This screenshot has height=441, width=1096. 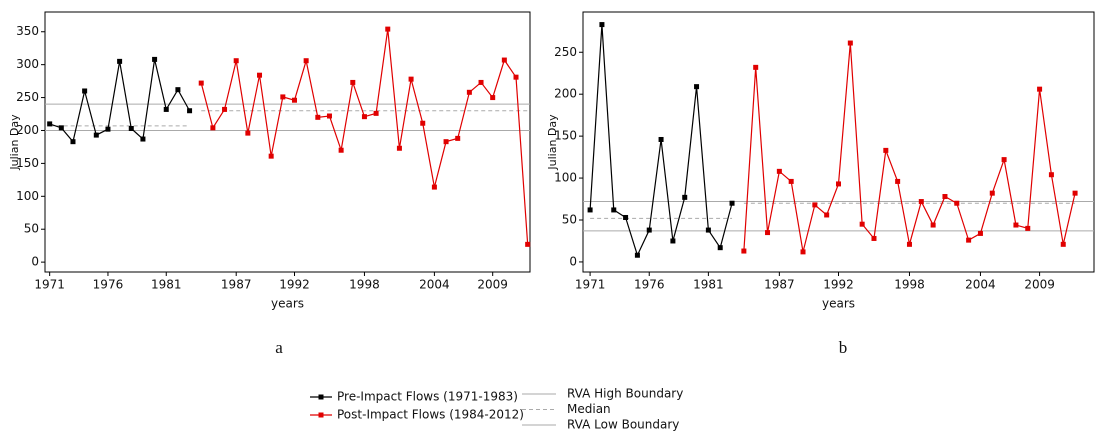 What do you see at coordinates (623, 425) in the screenshot?
I see `legend-label: RVA Low Boundary` at bounding box center [623, 425].